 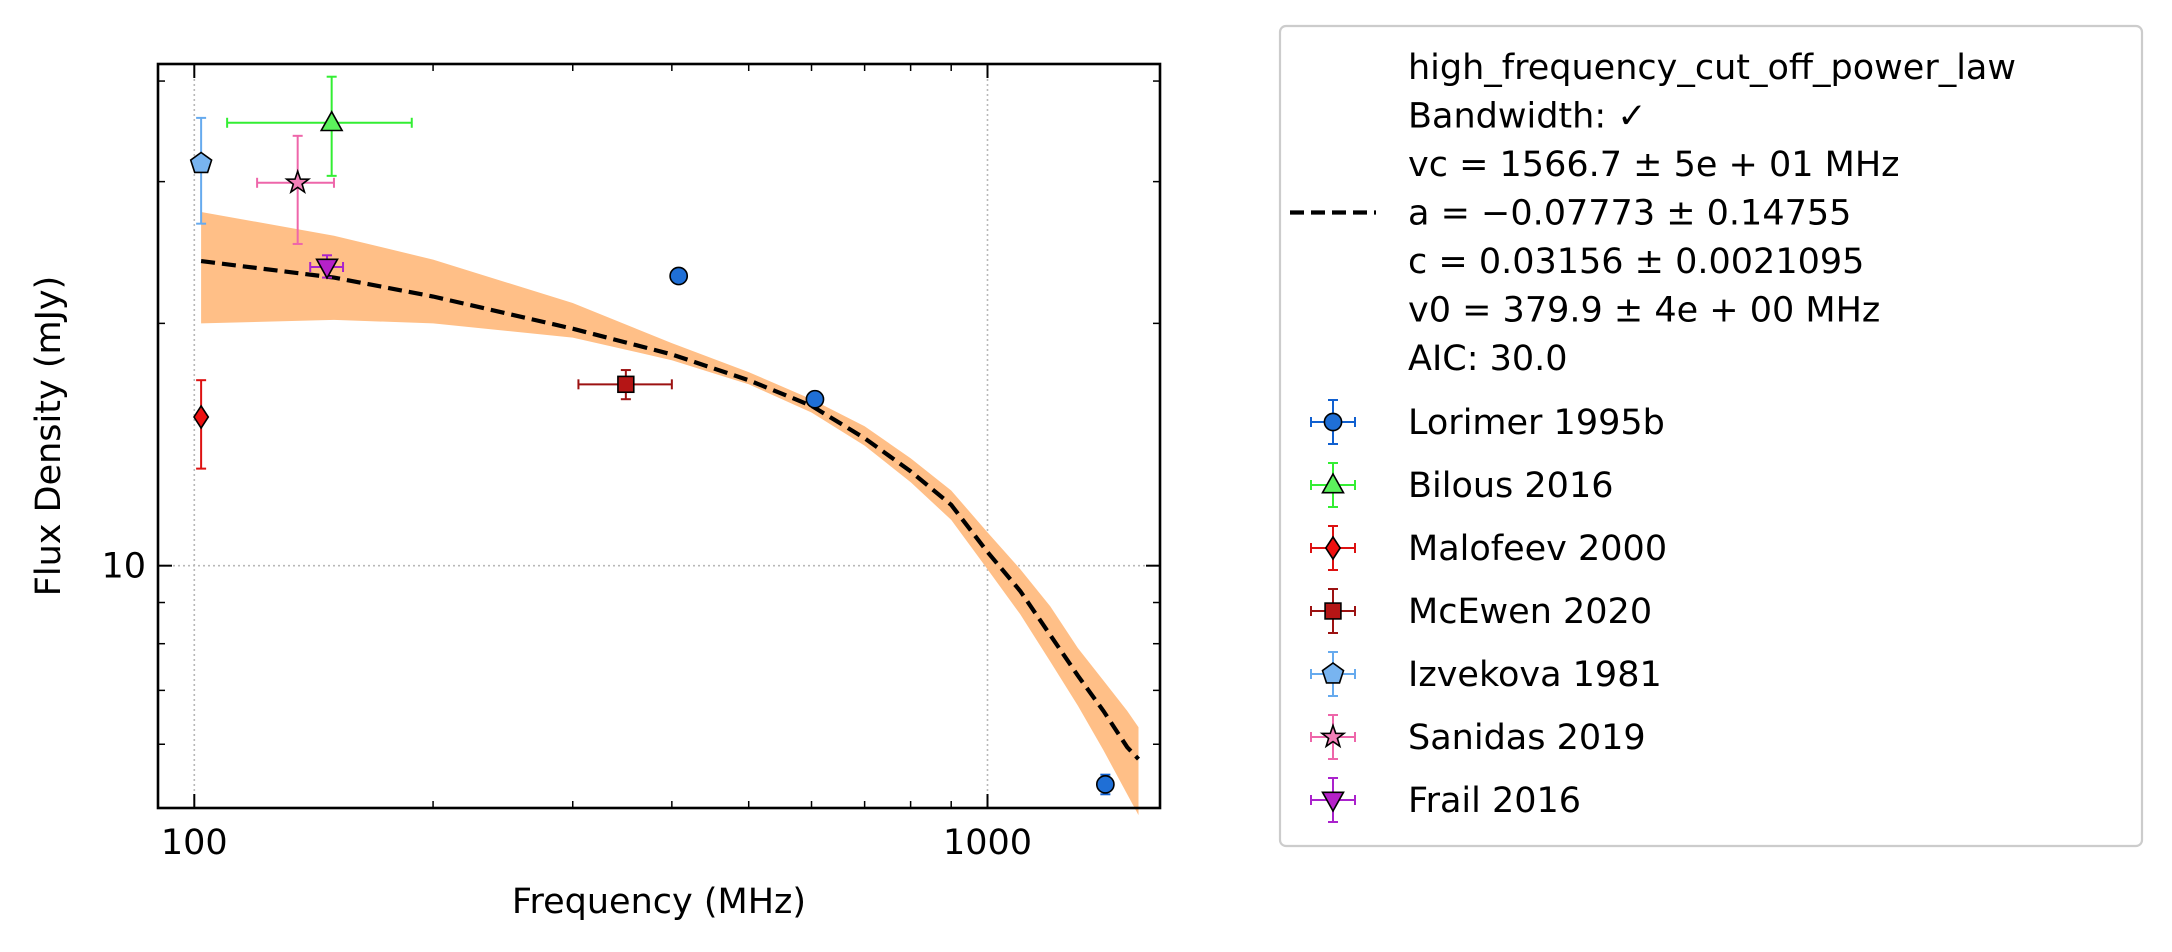 I want to click on legend-entry: Izvekova 1981, so click(x=1486, y=674).